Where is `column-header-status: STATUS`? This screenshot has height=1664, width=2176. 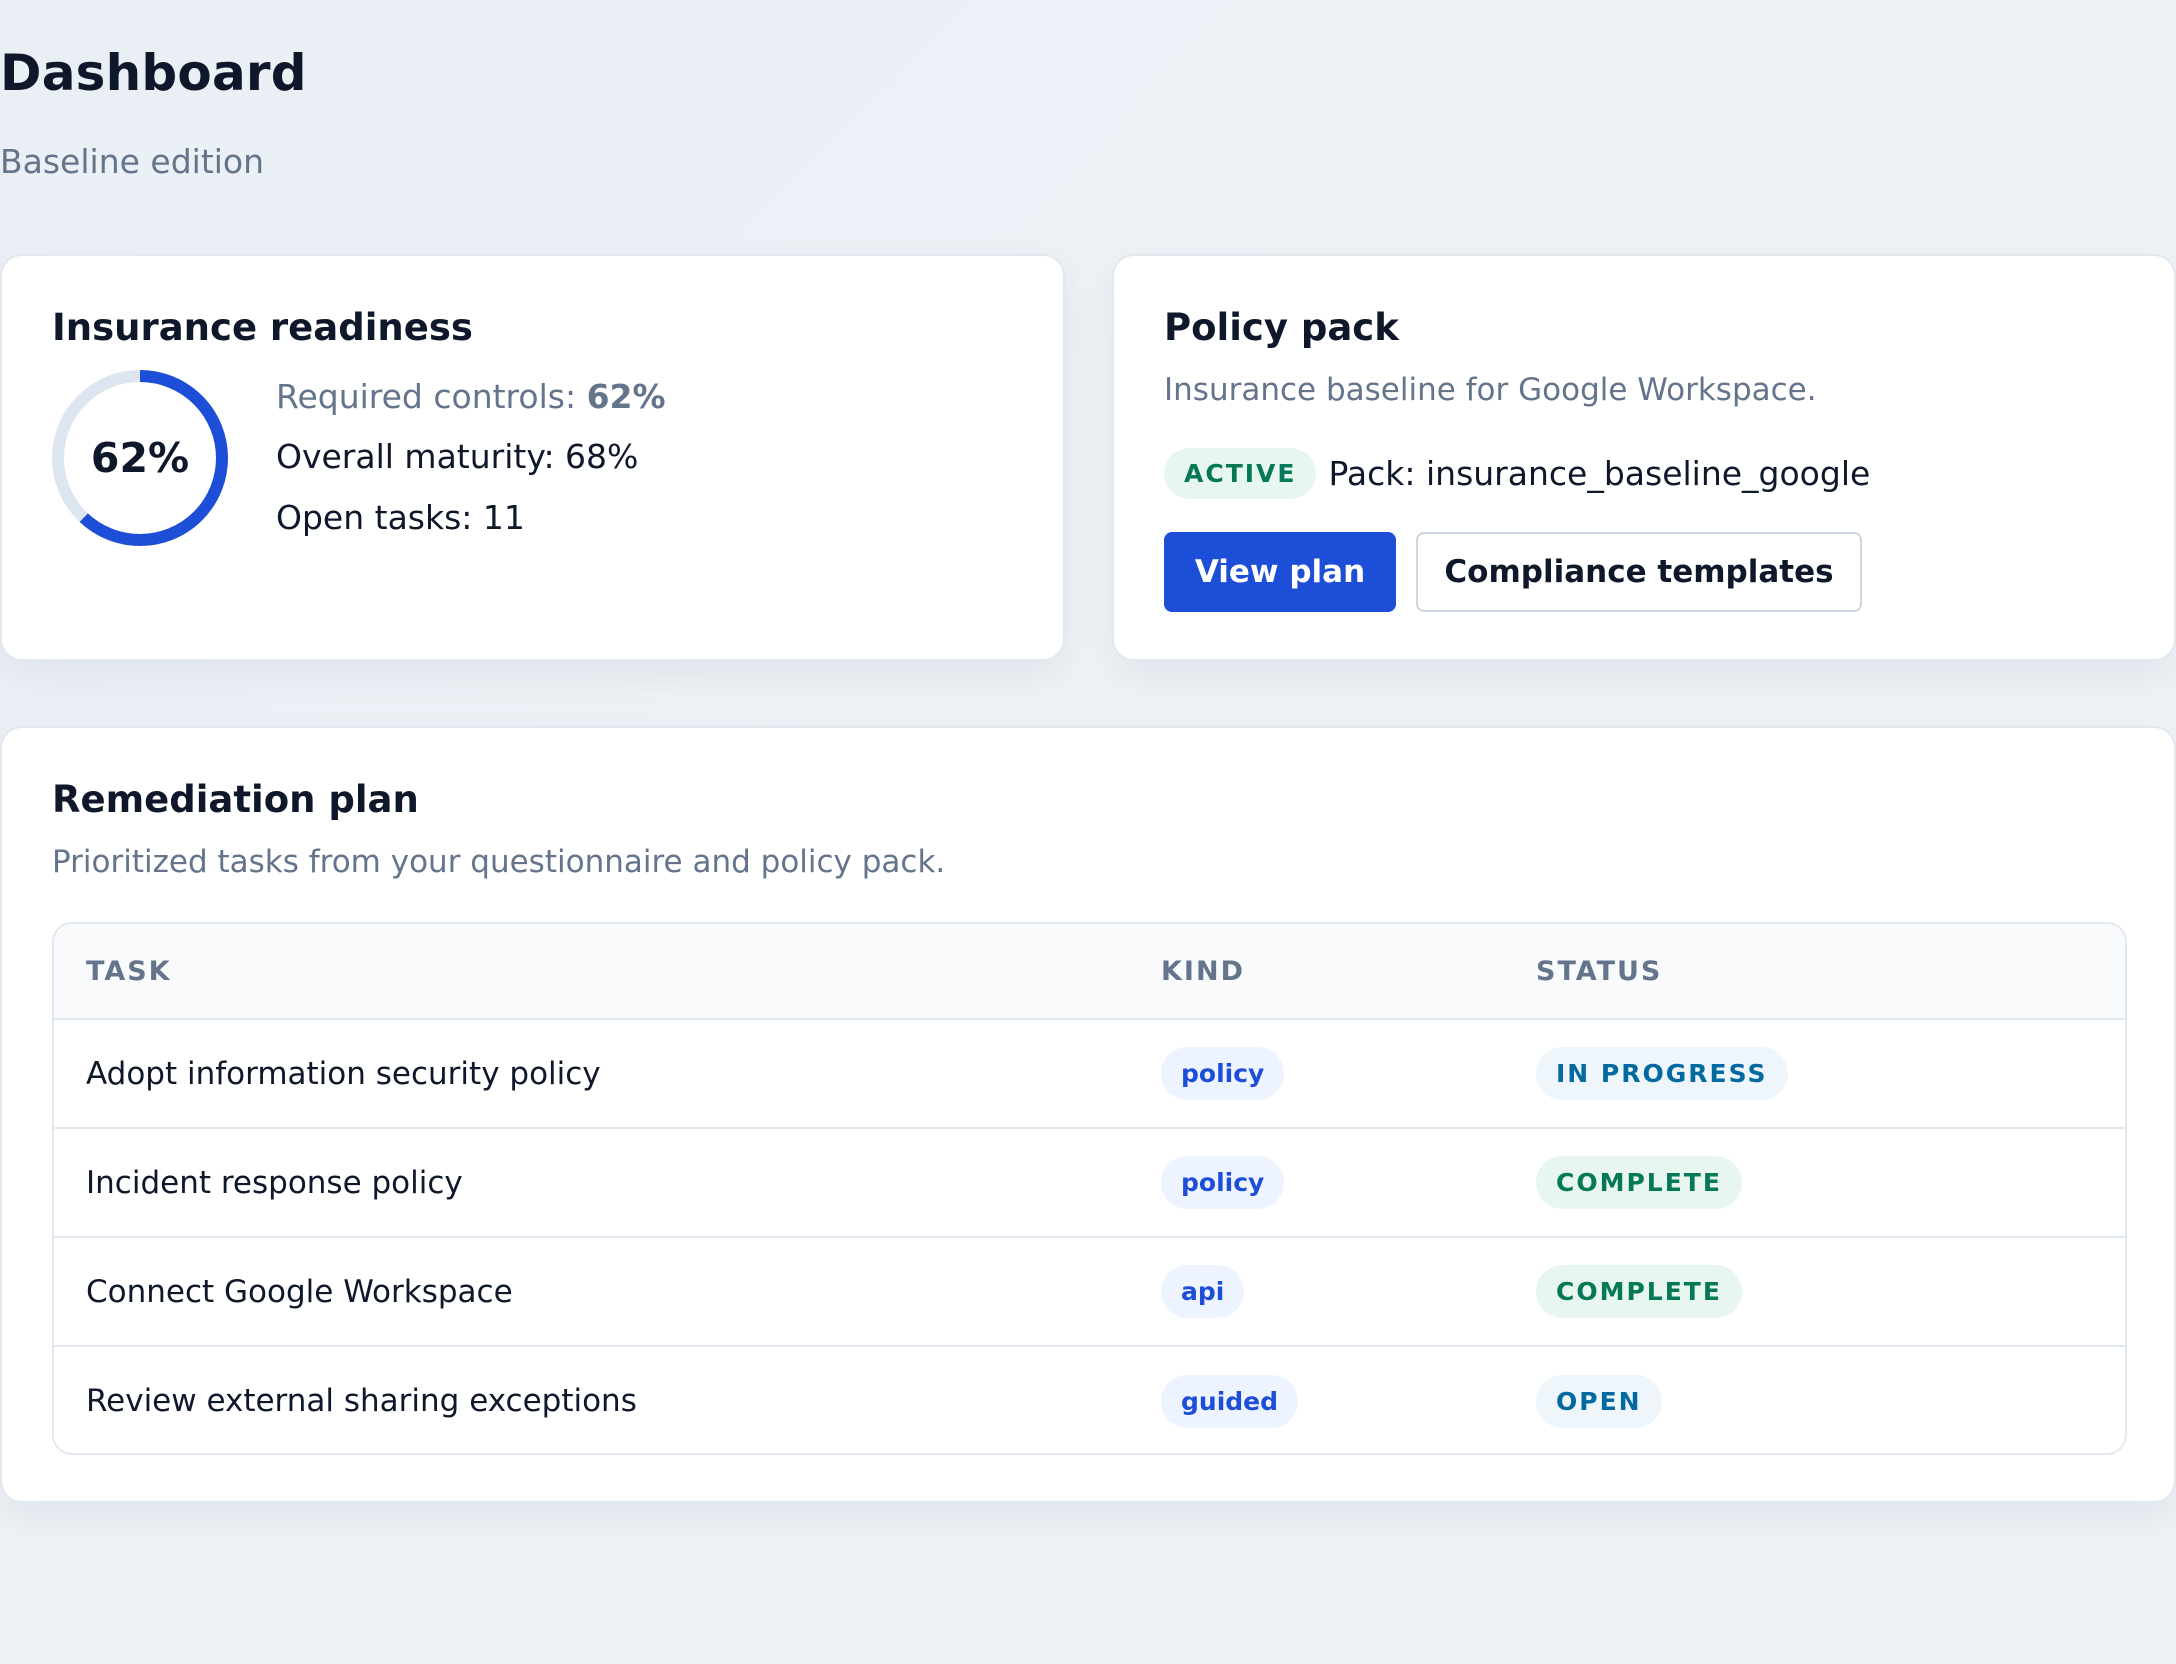
column-header-status: STATUS is located at coordinates (1830, 972).